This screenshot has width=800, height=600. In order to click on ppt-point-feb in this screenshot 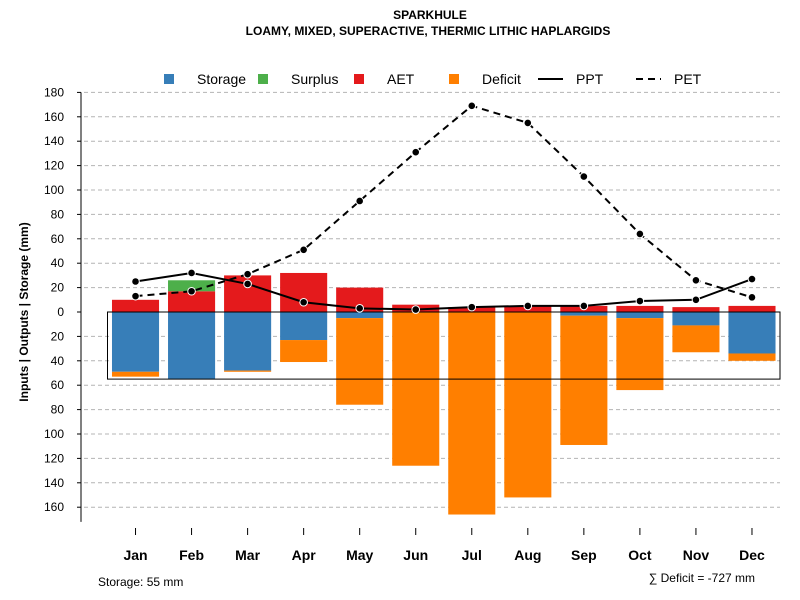, I will do `click(191, 273)`.